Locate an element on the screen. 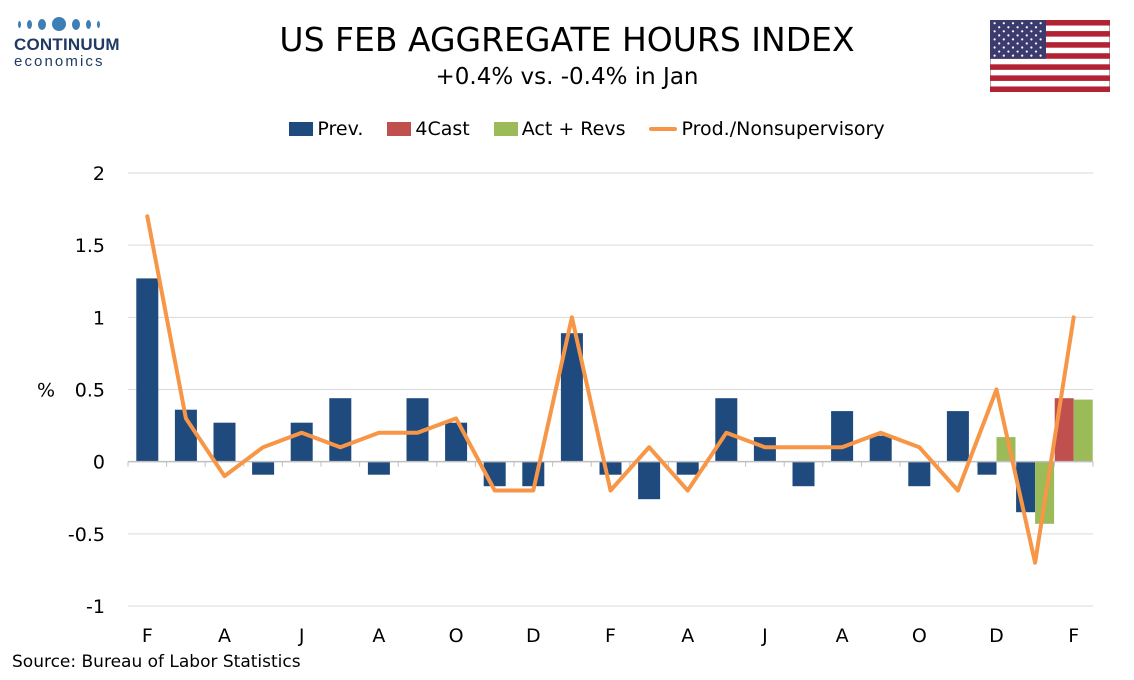 The width and height of the screenshot is (1134, 680). y-tick-label: 2 is located at coordinates (99, 174).